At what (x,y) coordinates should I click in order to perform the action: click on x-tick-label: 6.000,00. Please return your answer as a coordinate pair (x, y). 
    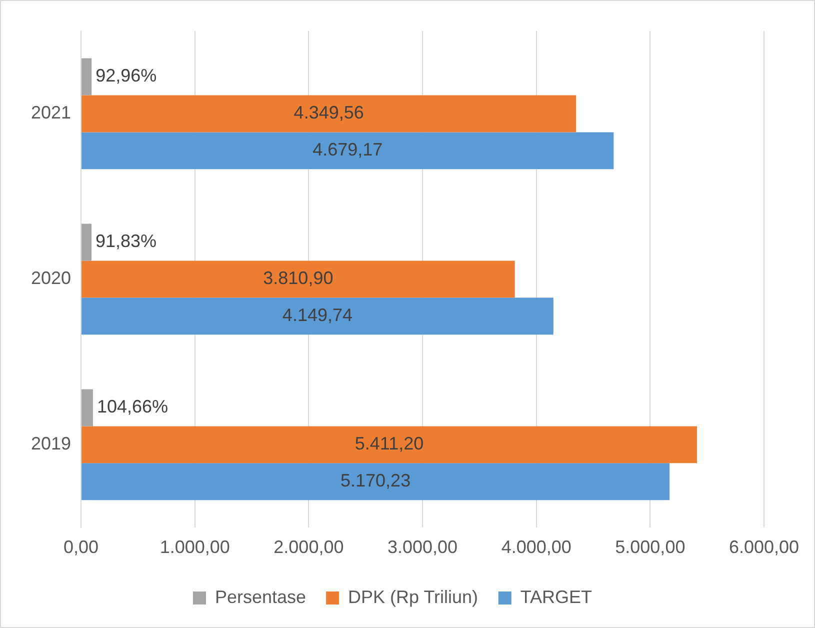
    Looking at the image, I should click on (764, 547).